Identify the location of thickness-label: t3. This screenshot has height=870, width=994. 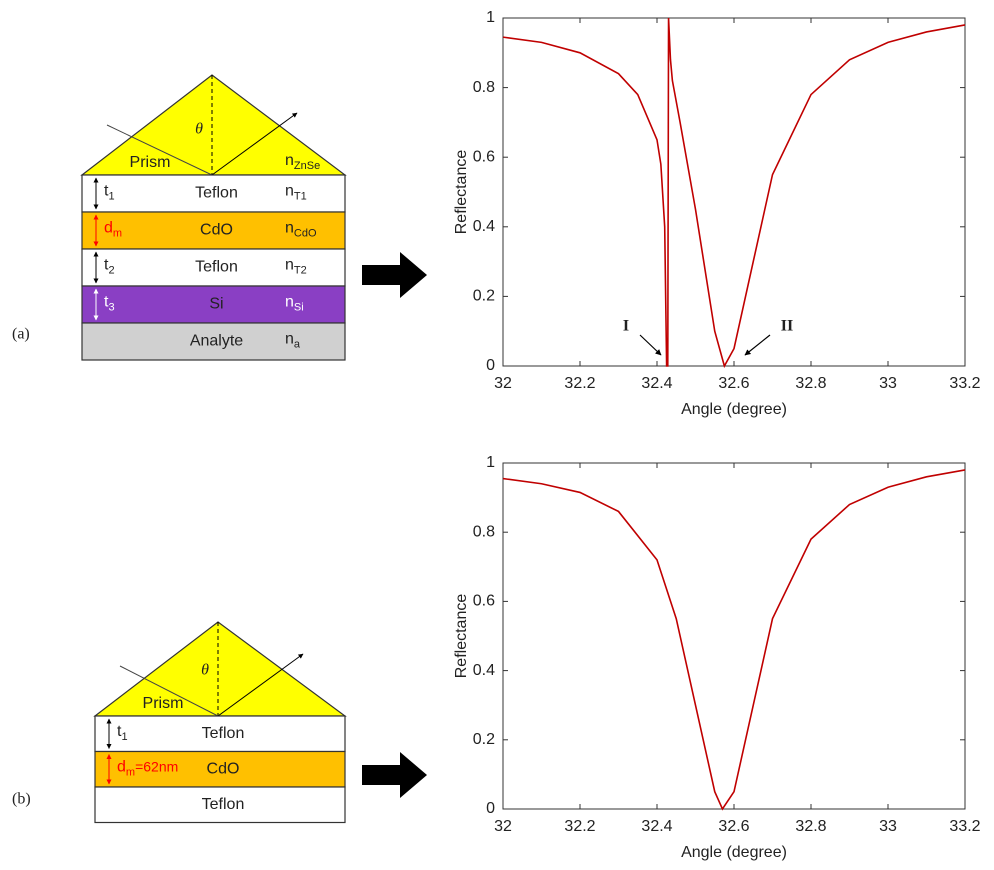
(109, 304).